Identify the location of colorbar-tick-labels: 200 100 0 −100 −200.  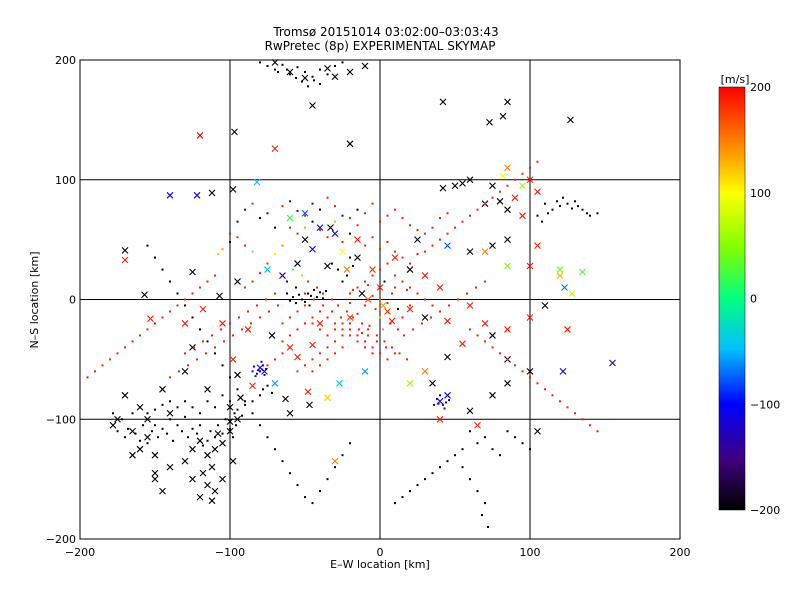
(765, 299).